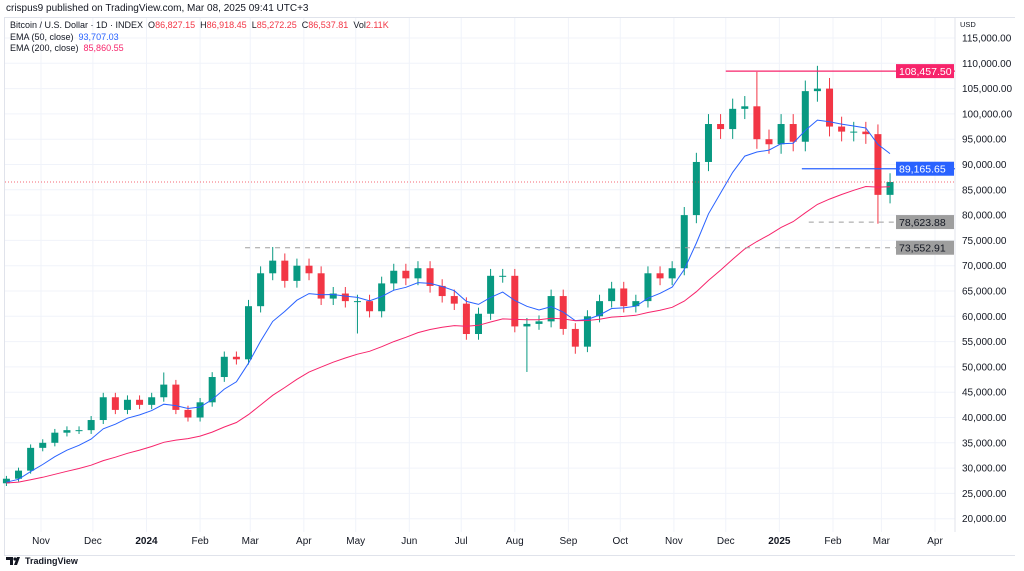  What do you see at coordinates (51, 561) in the screenshot?
I see `brand-name: TradingView` at bounding box center [51, 561].